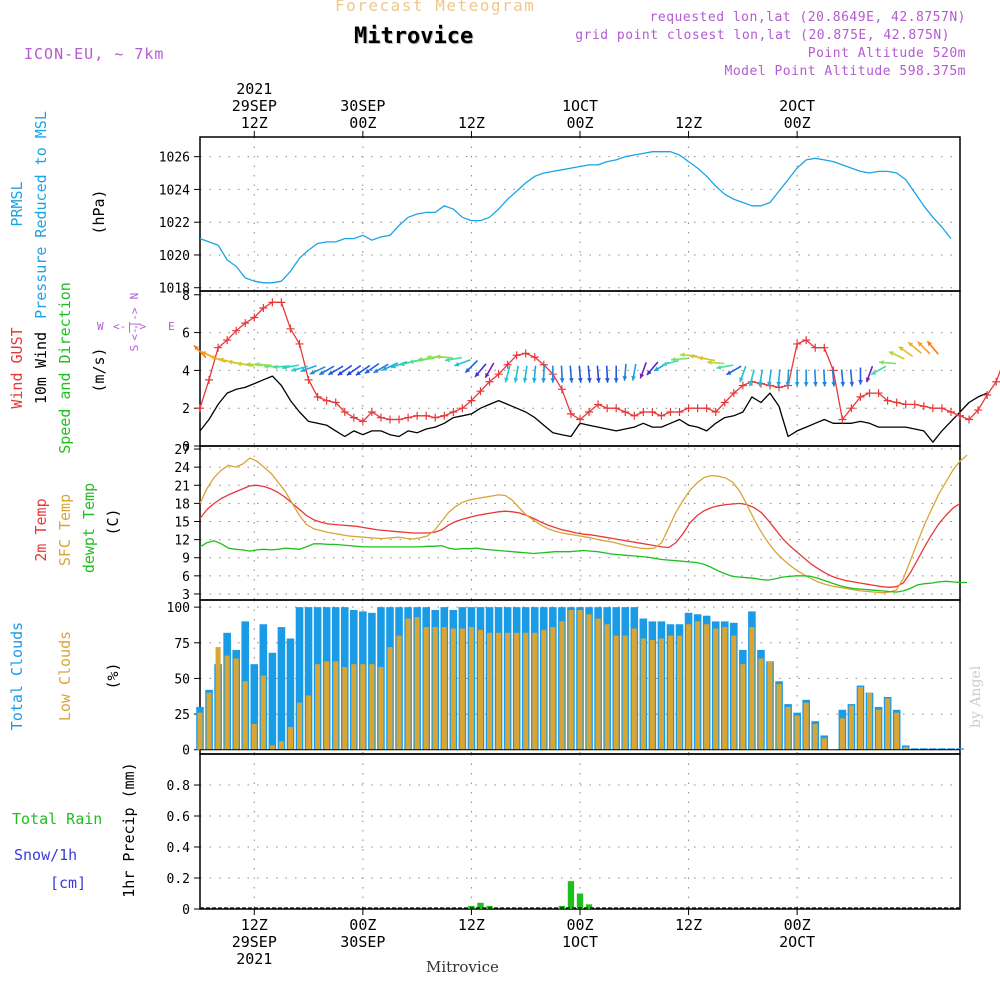 This screenshot has height=1000, width=1000. Describe the element at coordinates (129, 326) in the screenshot. I see `compass-ew-arrow: <-|->` at that location.